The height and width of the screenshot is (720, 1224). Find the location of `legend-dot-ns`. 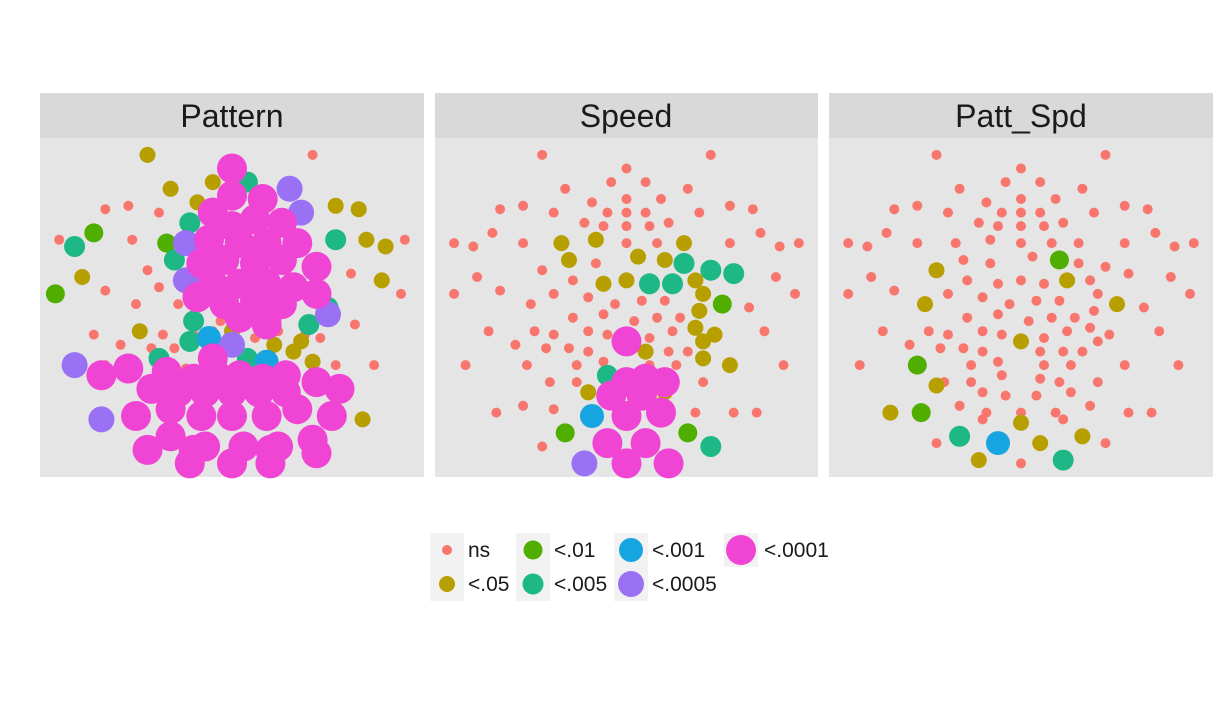

legend-dot-ns is located at coordinates (447, 550).